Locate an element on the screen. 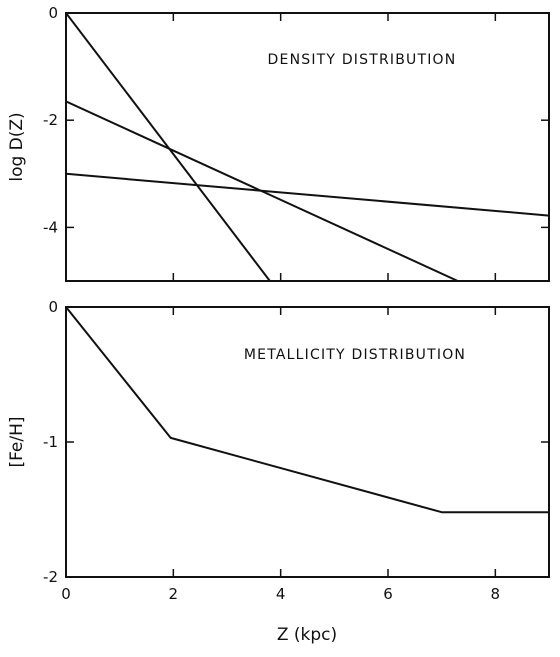 The image size is (560, 657). x-axis-title: Z (kpc) is located at coordinates (307, 635).